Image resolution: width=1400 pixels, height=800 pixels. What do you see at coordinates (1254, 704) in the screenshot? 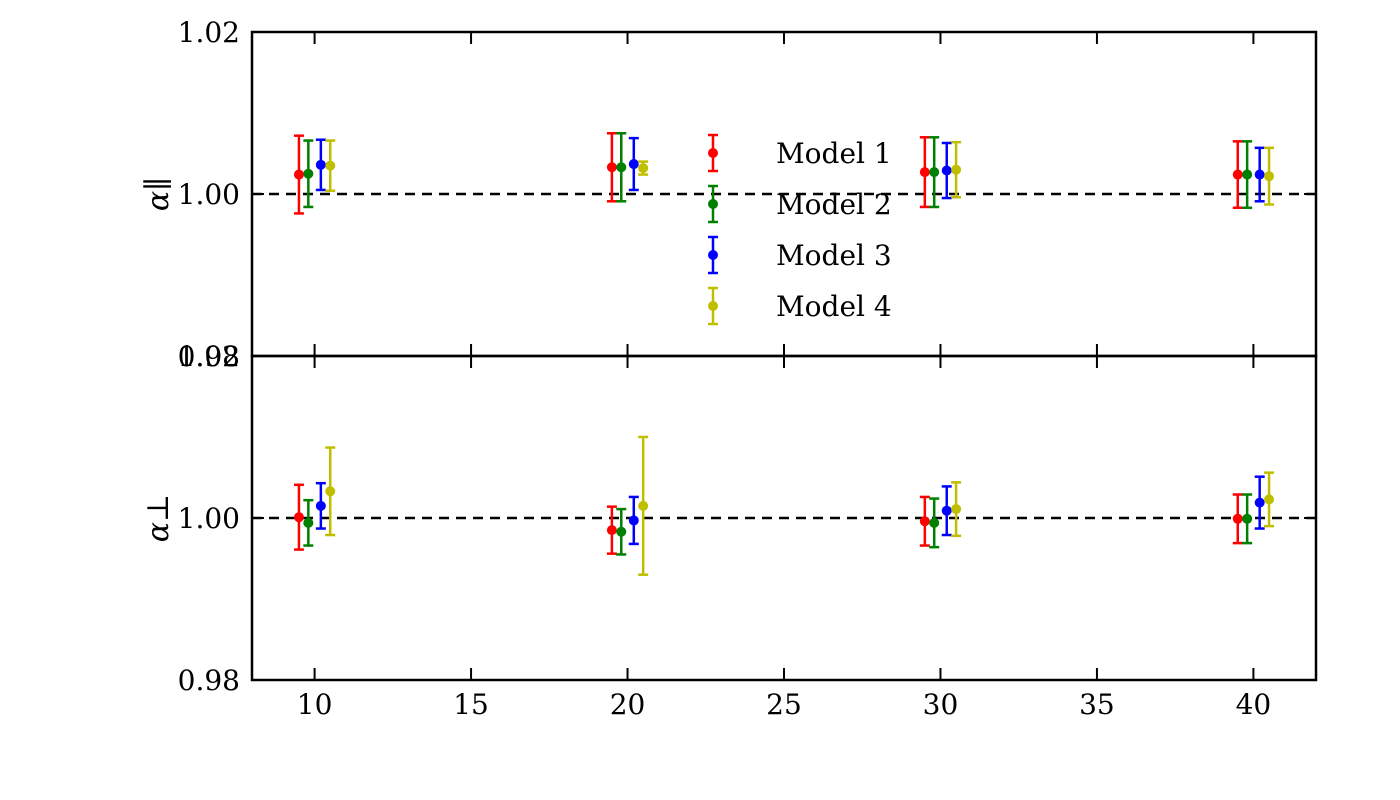
I see `bottom-xtick-label: 40` at bounding box center [1254, 704].